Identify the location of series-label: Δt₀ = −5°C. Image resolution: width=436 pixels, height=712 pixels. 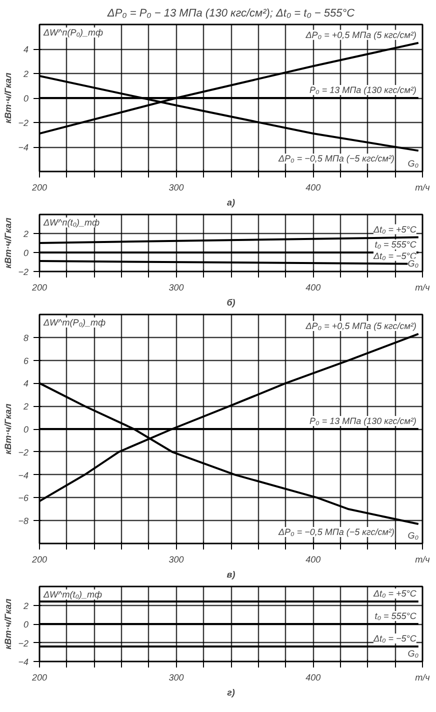
(394, 639).